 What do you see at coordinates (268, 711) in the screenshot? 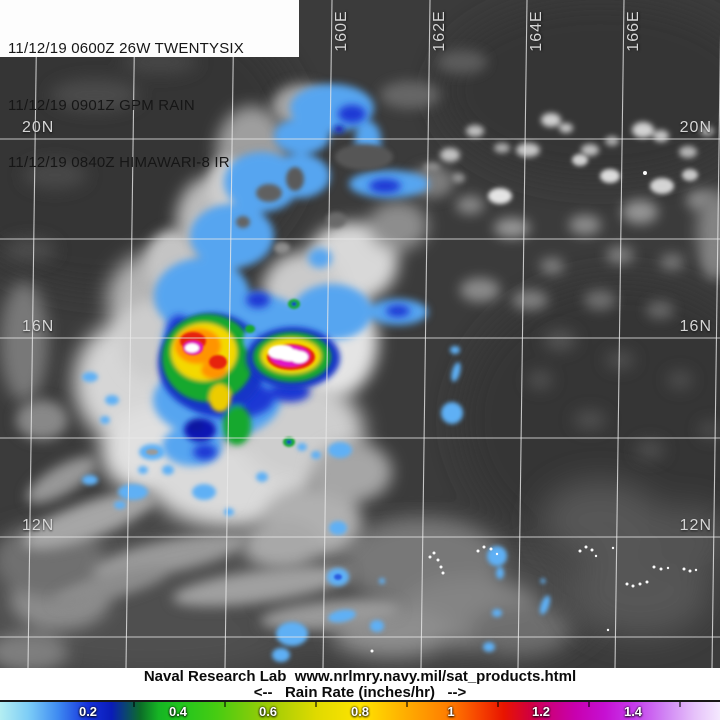
I see `colorbar-value-label: 0.6` at bounding box center [268, 711].